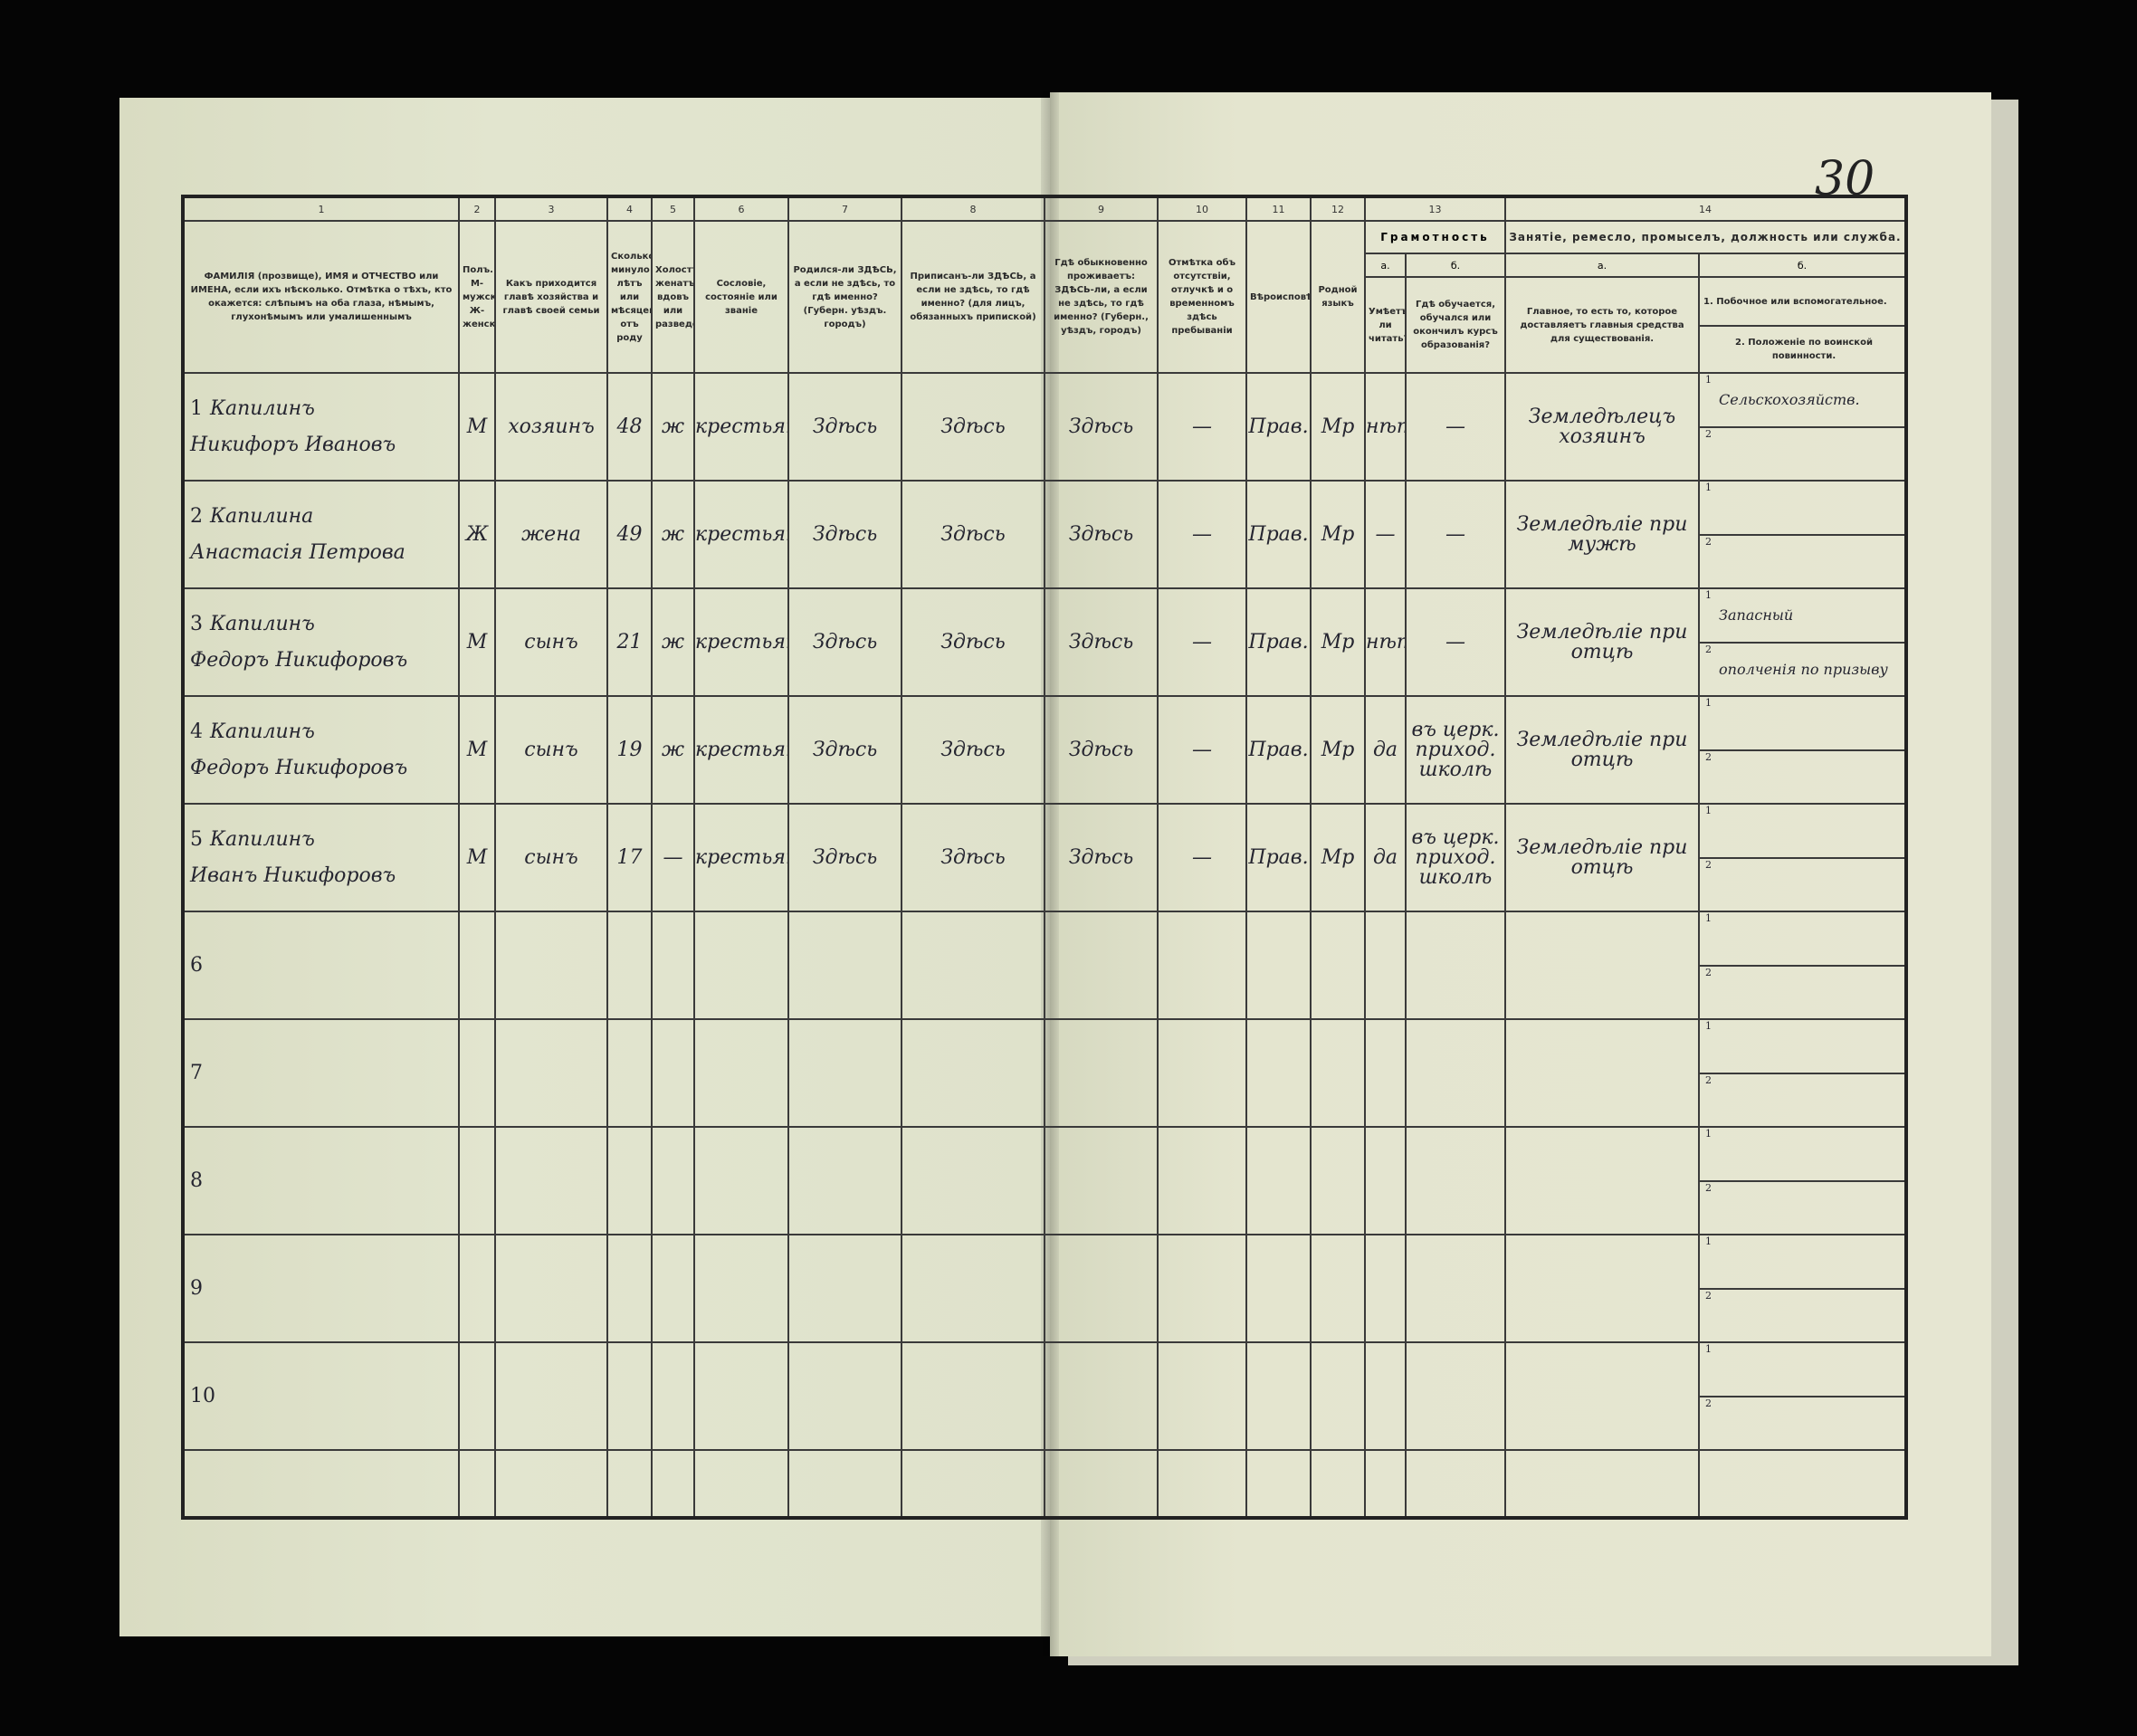 This screenshot has height=1736, width=2137. Describe the element at coordinates (551, 427) in the screenshot. I see `relation-cell: хозяинъ` at that location.